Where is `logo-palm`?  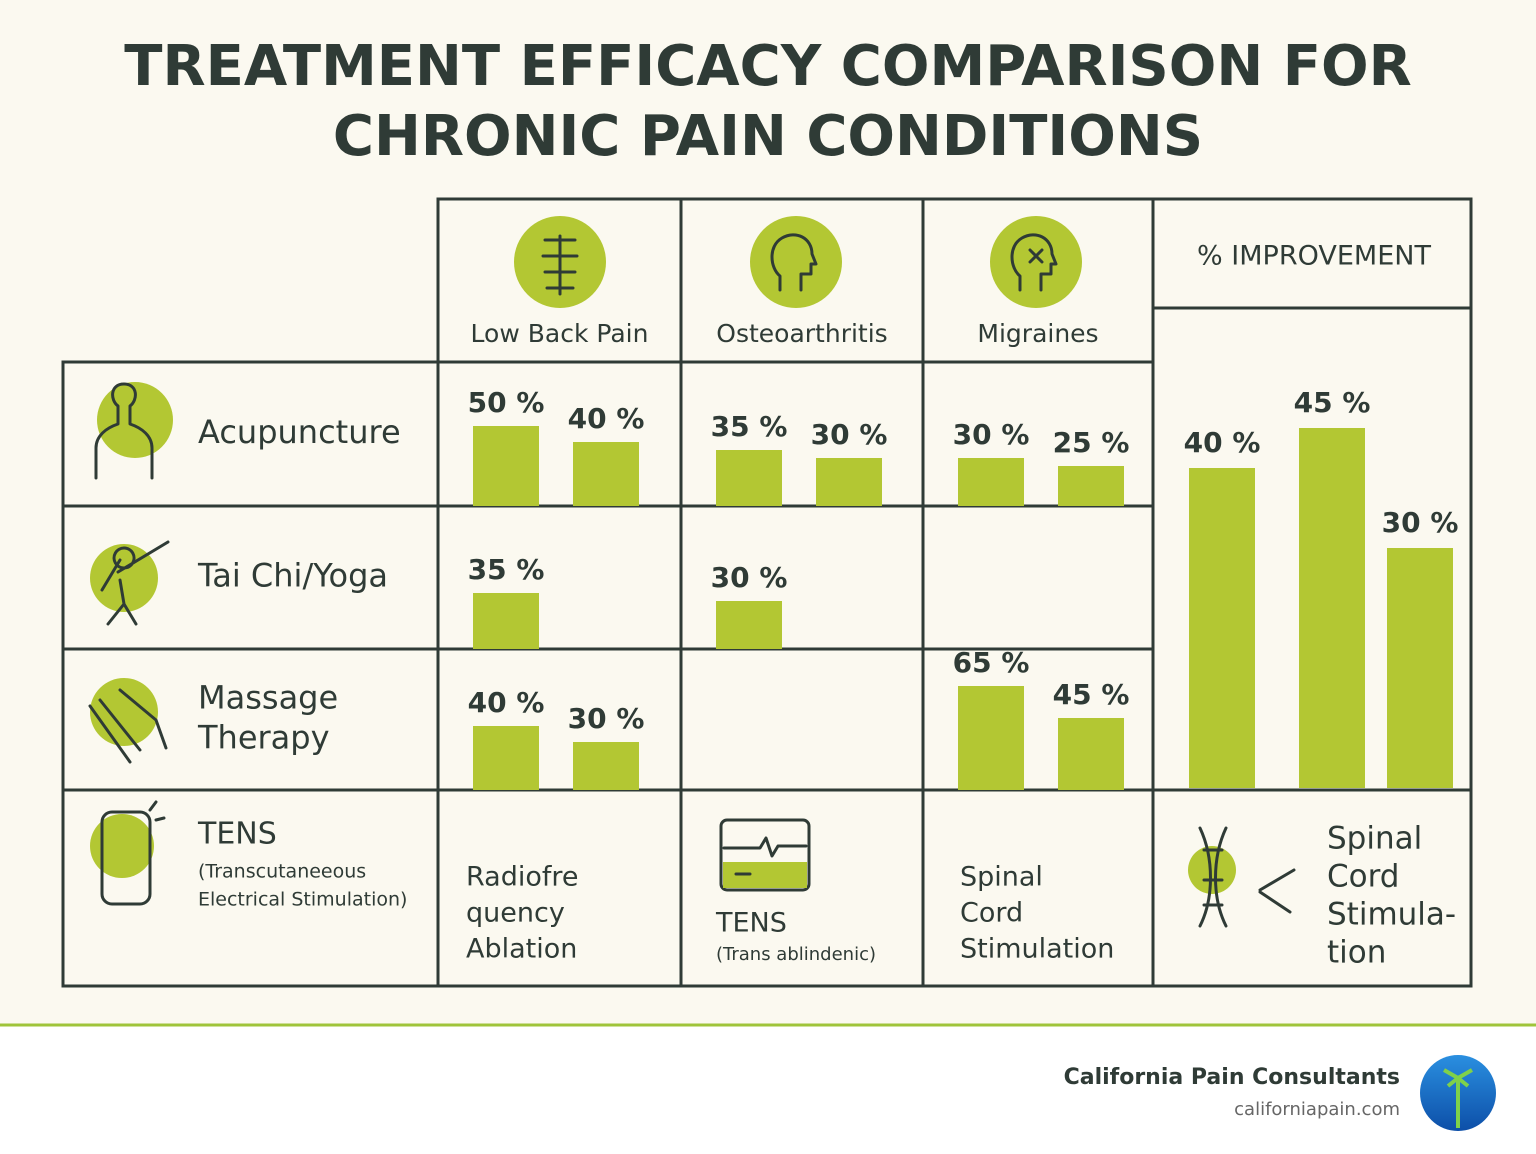 logo-palm is located at coordinates (1458, 1098).